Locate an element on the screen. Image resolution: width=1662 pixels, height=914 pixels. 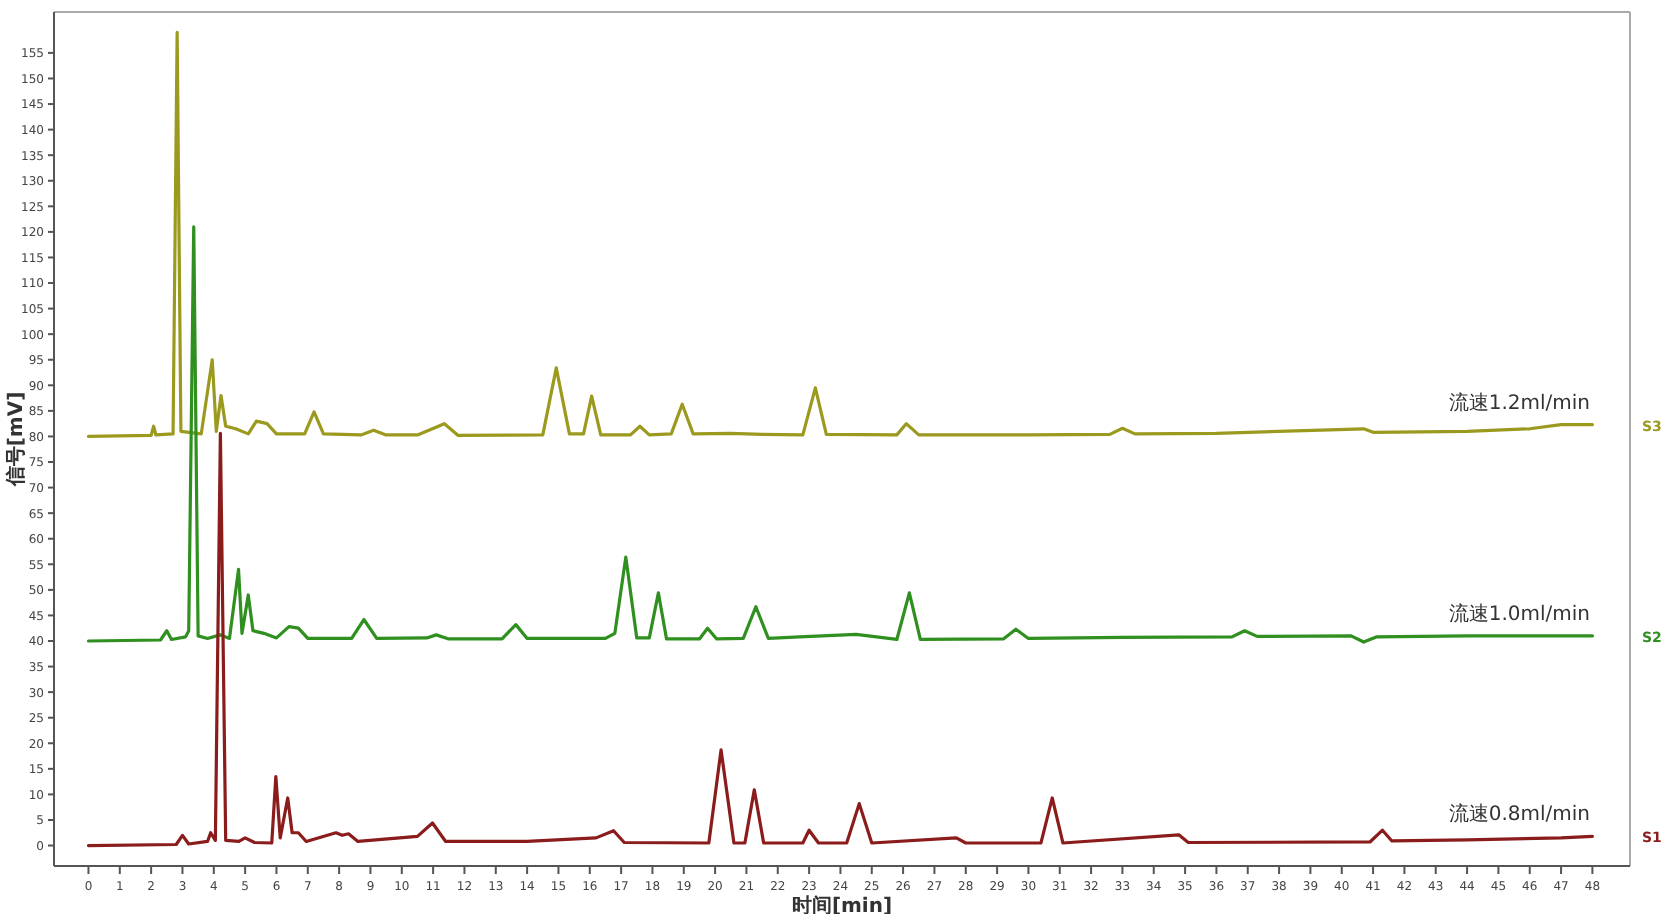
annotation: 流速1.2ml/min is located at coordinates (1519, 402).